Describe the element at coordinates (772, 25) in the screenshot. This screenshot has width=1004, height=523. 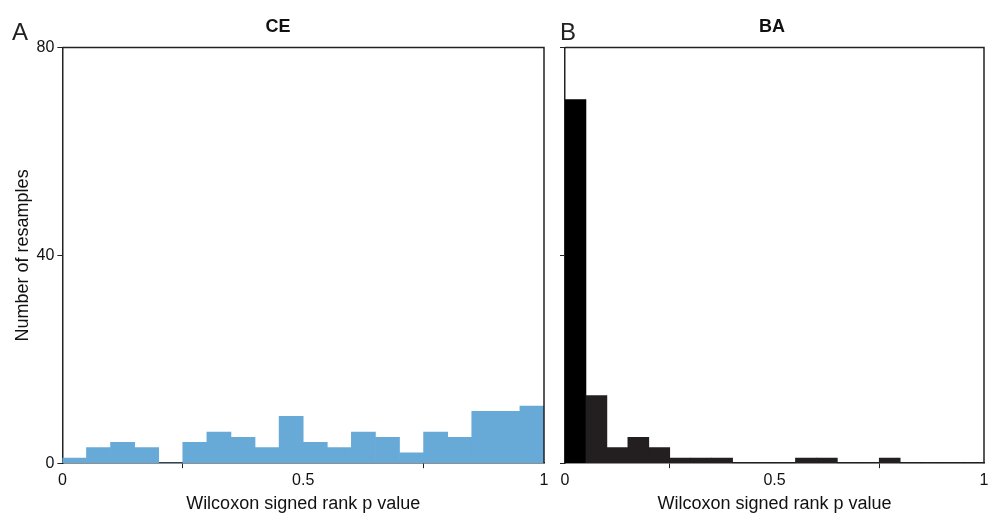
I see `chart-title: BA` at that location.